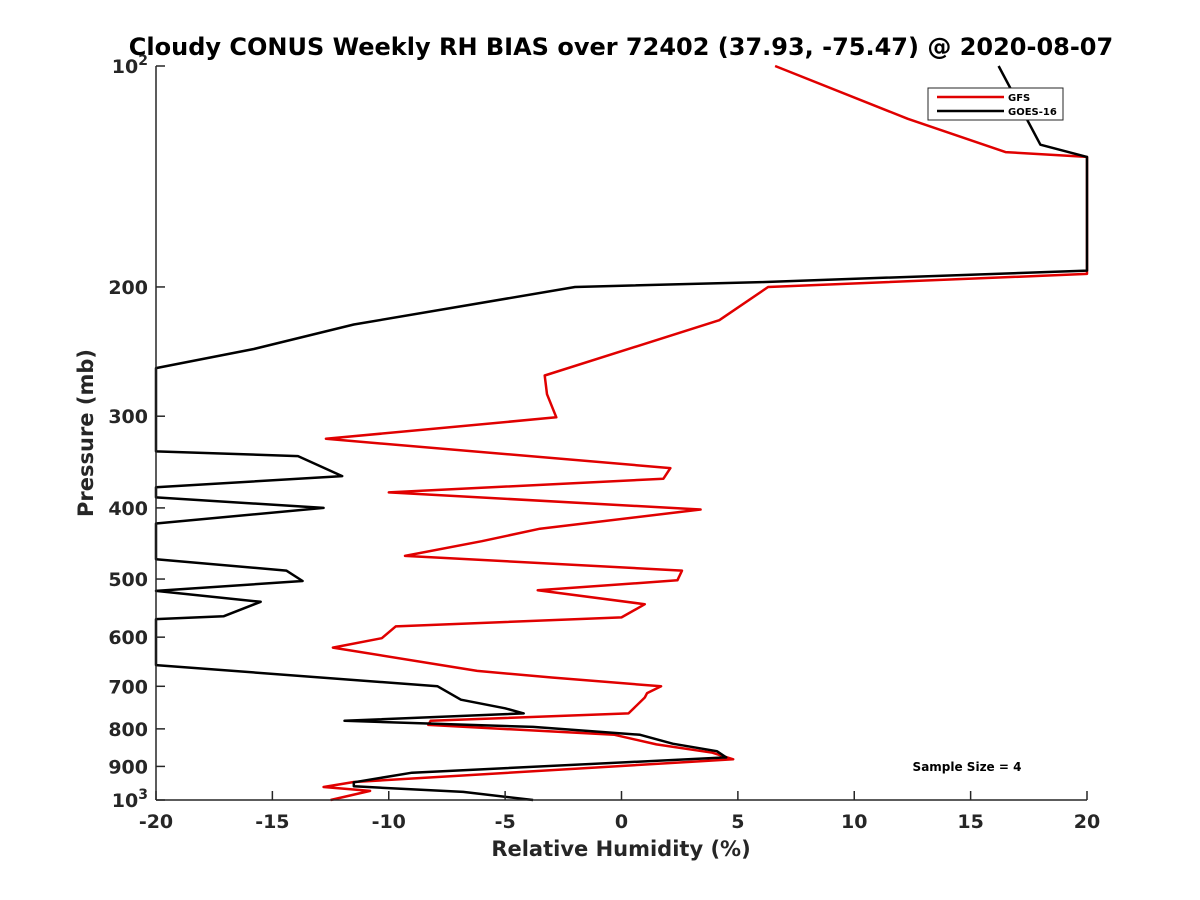 The height and width of the screenshot is (900, 1200). What do you see at coordinates (1087, 822) in the screenshot?
I see `x-tick-label: 20` at bounding box center [1087, 822].